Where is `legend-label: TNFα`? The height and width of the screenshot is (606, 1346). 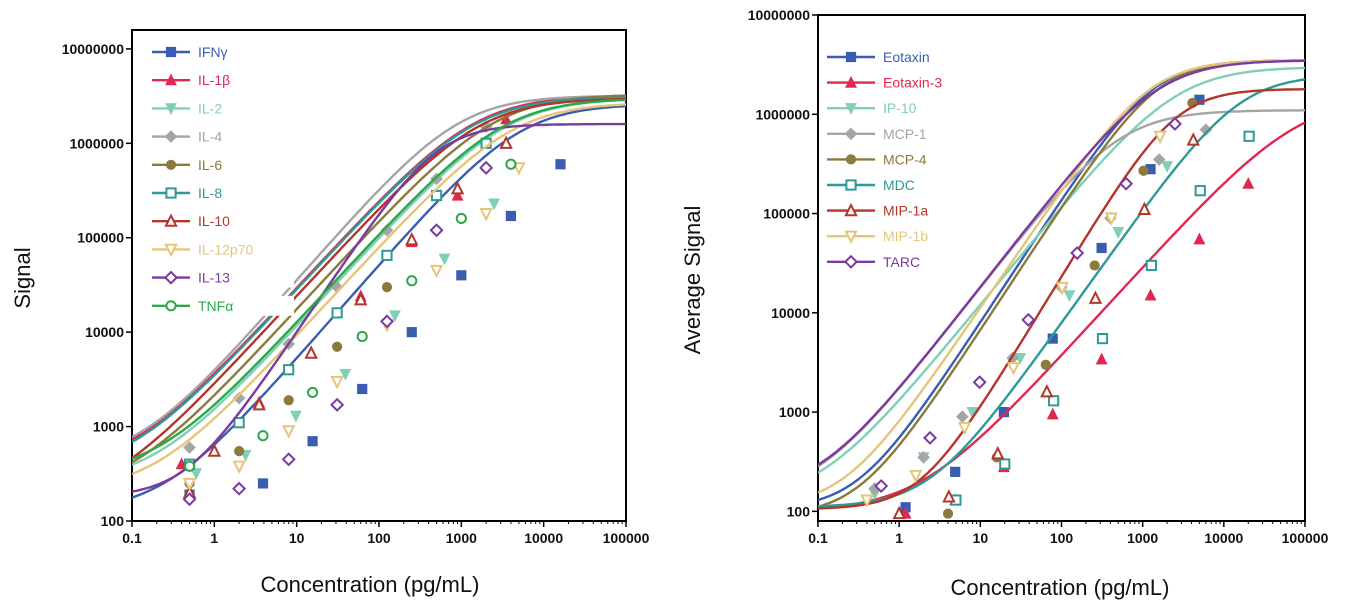
legend-label: TNFα is located at coordinates (215, 306).